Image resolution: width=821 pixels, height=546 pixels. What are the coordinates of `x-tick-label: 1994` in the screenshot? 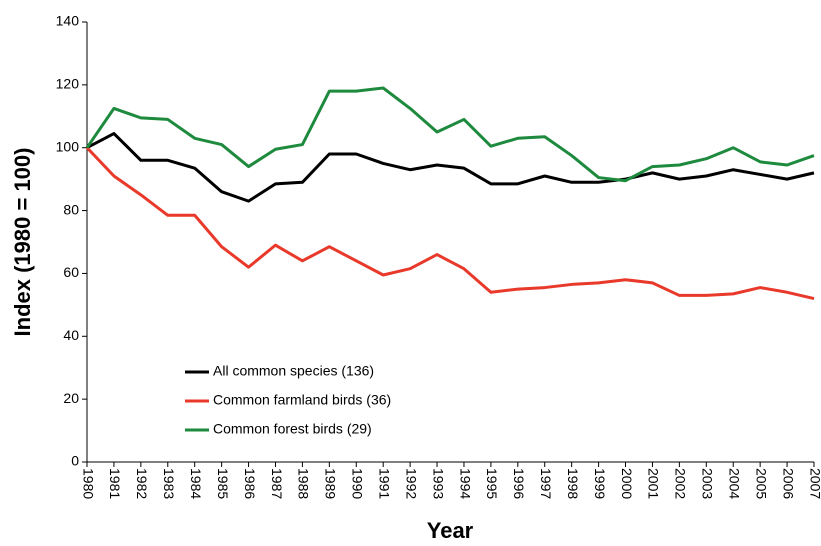 It's located at (465, 483).